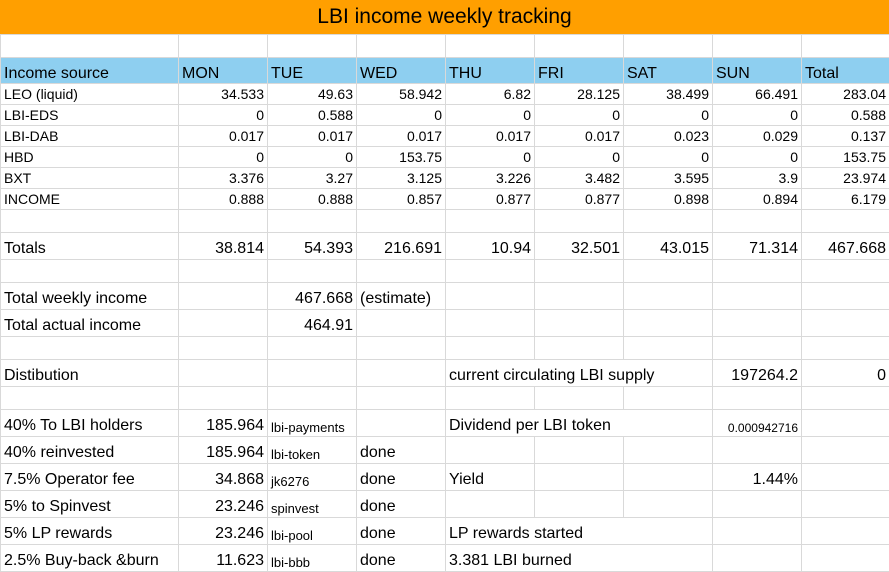 This screenshot has height=572, width=889. What do you see at coordinates (90, 423) in the screenshot?
I see `distribution-item-label: 40% To LBI holders` at bounding box center [90, 423].